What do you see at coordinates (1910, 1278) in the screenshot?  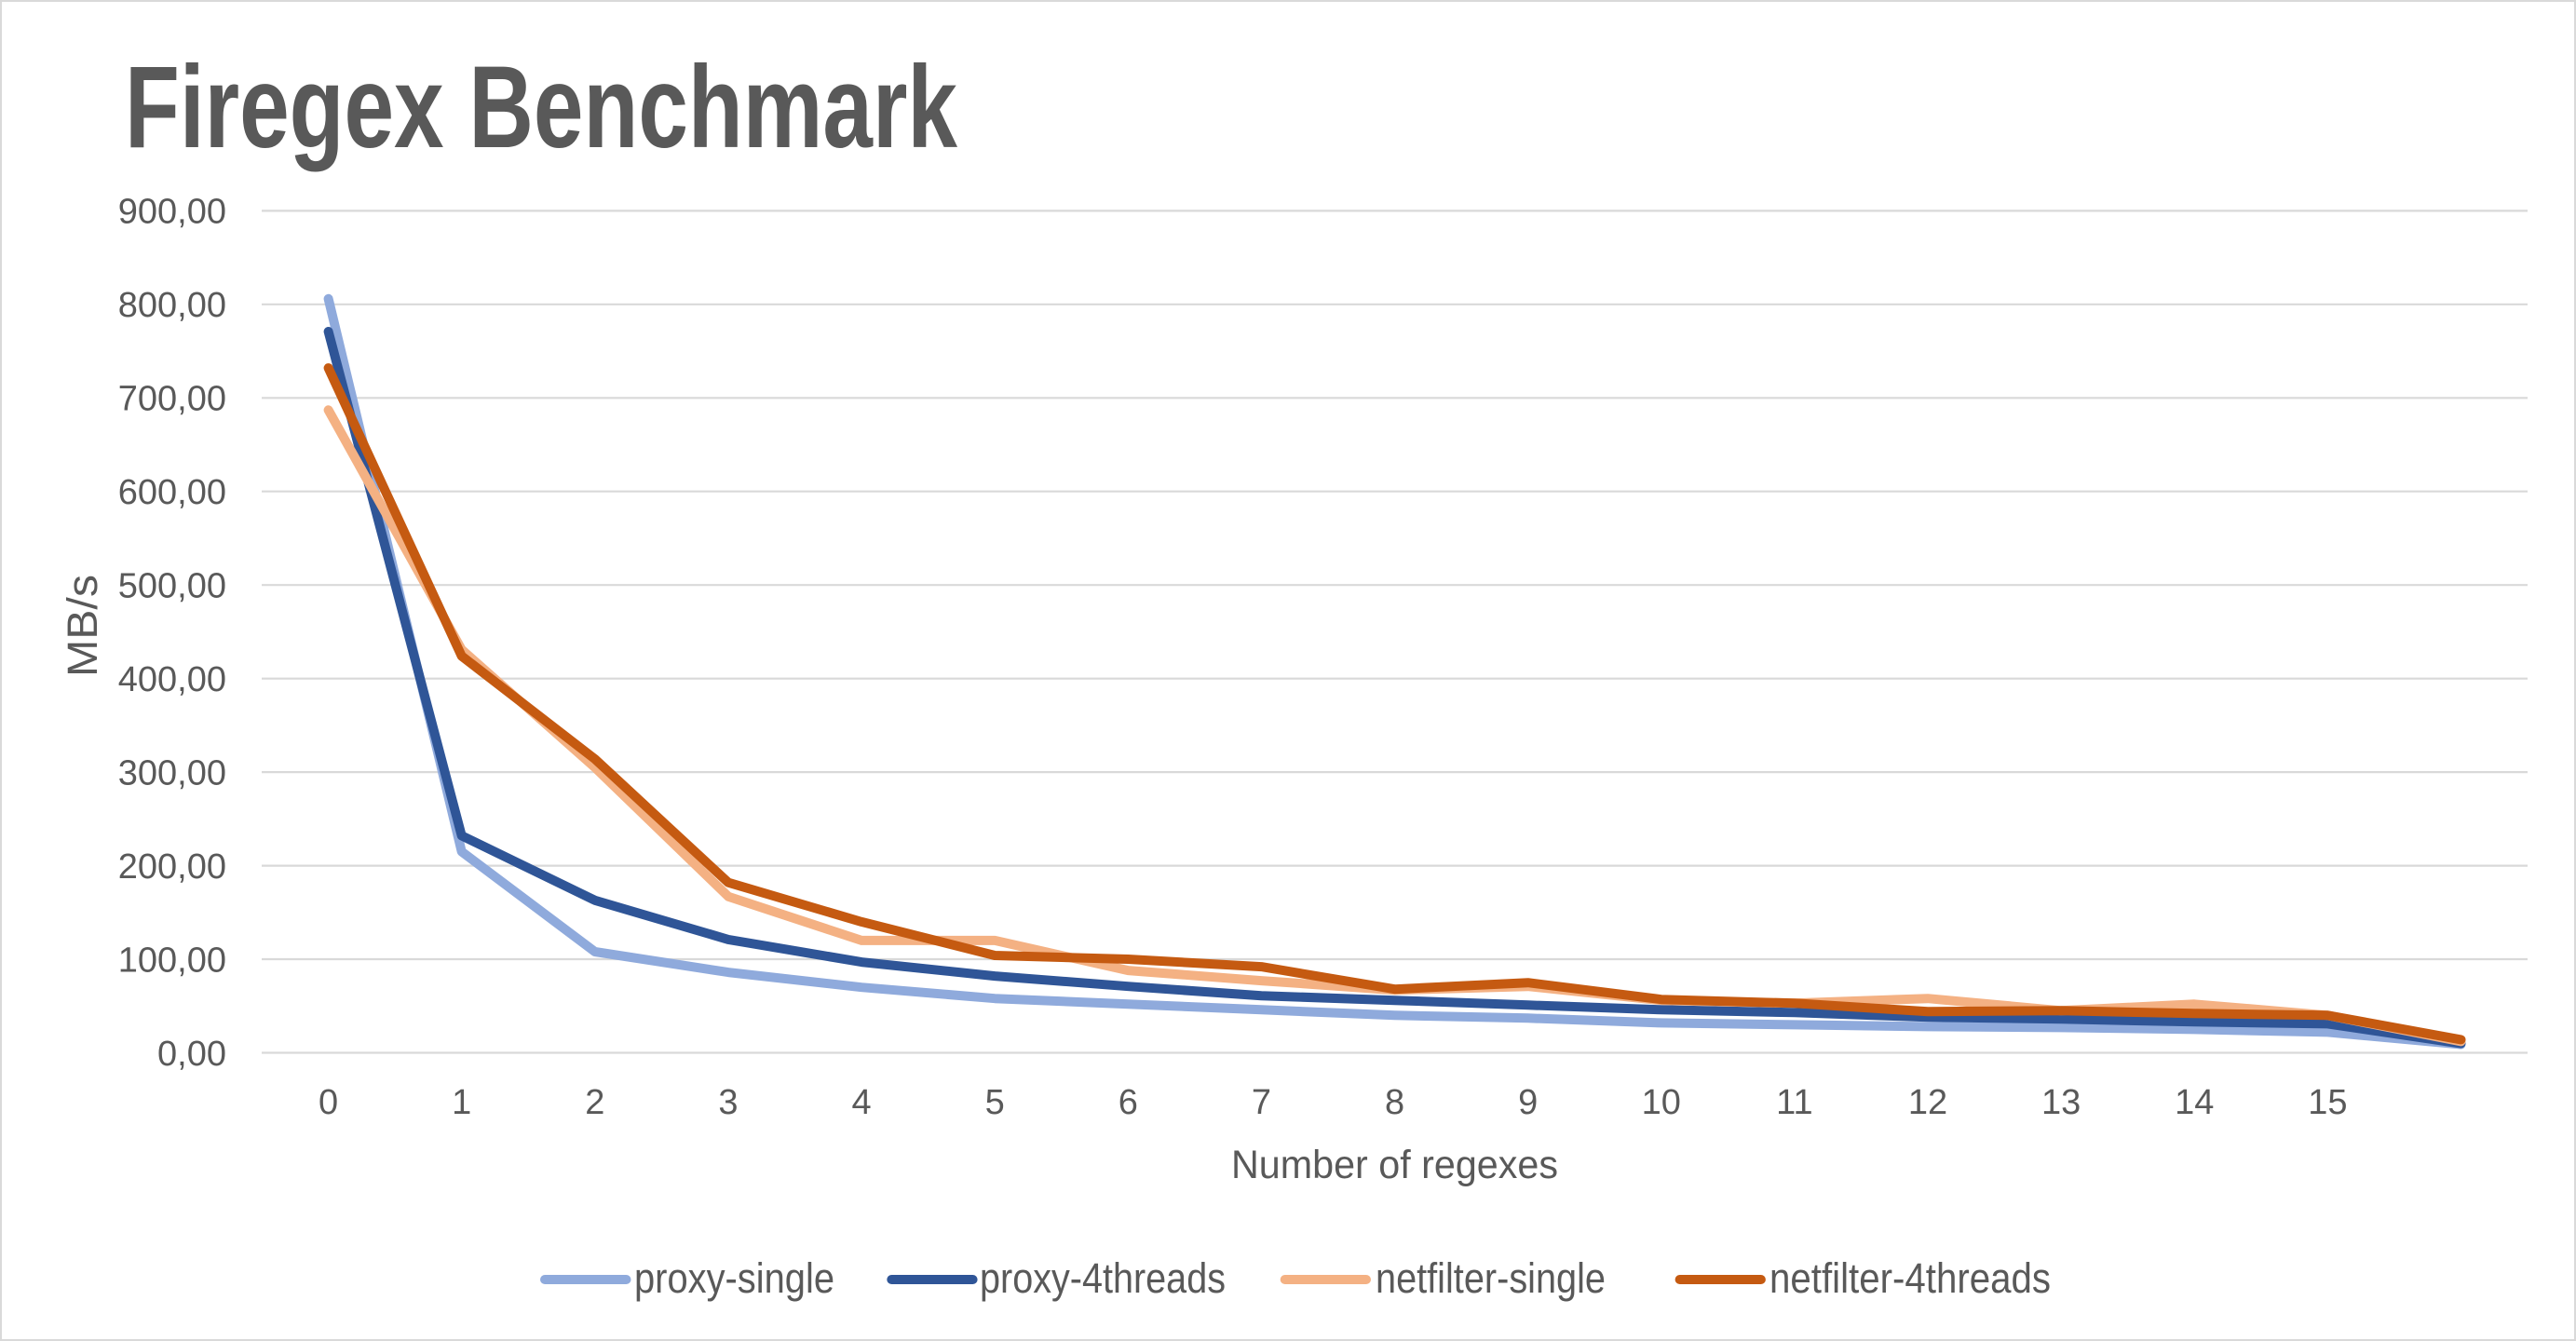 I see `svg-text: netfilter-4threads` at bounding box center [1910, 1278].